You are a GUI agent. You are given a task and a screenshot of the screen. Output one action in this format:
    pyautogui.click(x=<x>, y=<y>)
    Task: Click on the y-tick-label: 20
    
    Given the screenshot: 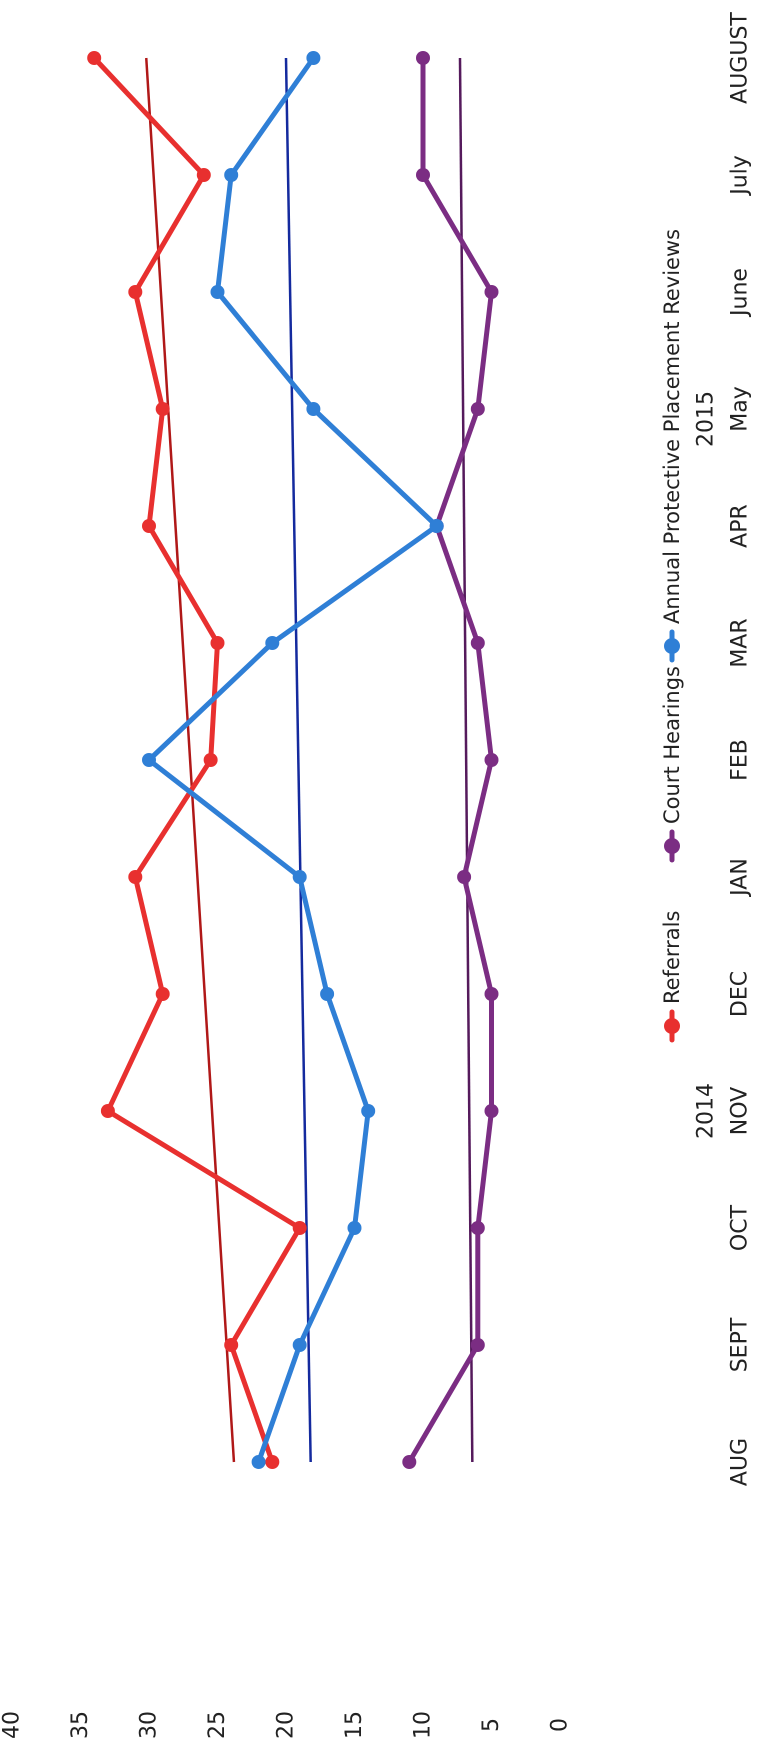 What is the action you would take?
    pyautogui.click(x=286, y=1725)
    